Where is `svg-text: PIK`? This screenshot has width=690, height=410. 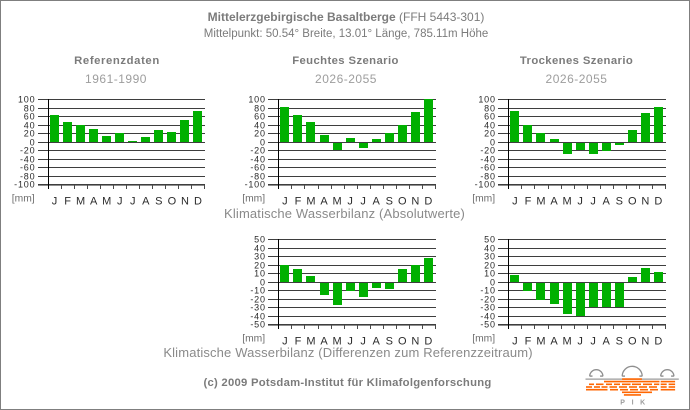 svg-text: PIK is located at coordinates (635, 402).